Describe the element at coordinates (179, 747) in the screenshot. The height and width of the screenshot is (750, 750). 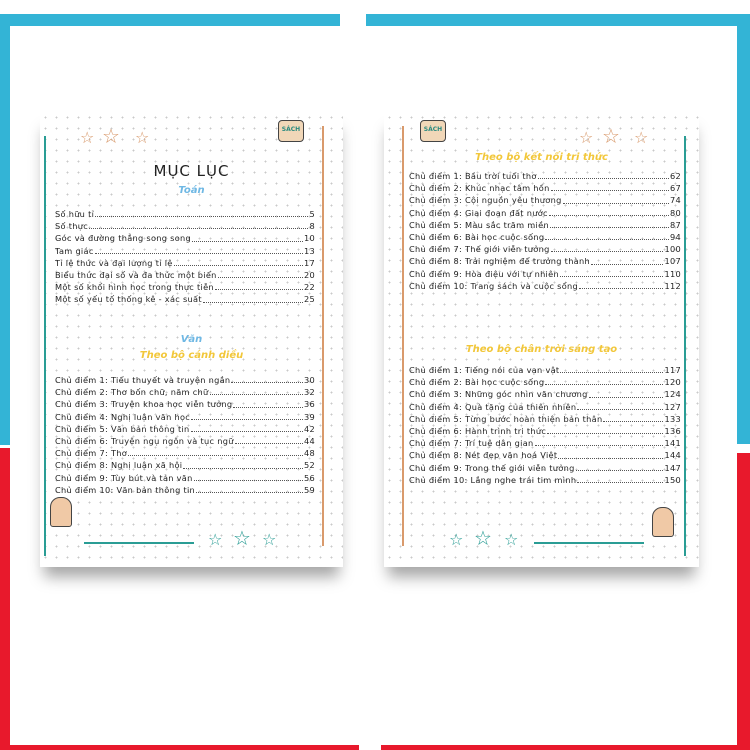
I see `frame-bottom-left` at that location.